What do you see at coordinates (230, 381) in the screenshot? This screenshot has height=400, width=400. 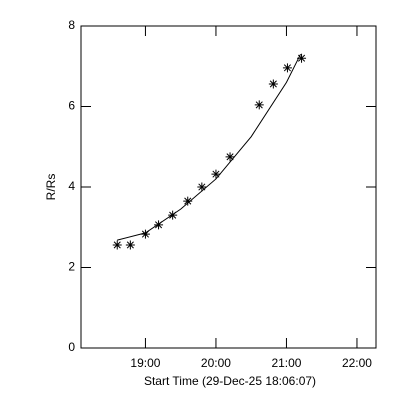 I see `x-axis-label: Start Time (29-Dec-25 18:06:07)` at bounding box center [230, 381].